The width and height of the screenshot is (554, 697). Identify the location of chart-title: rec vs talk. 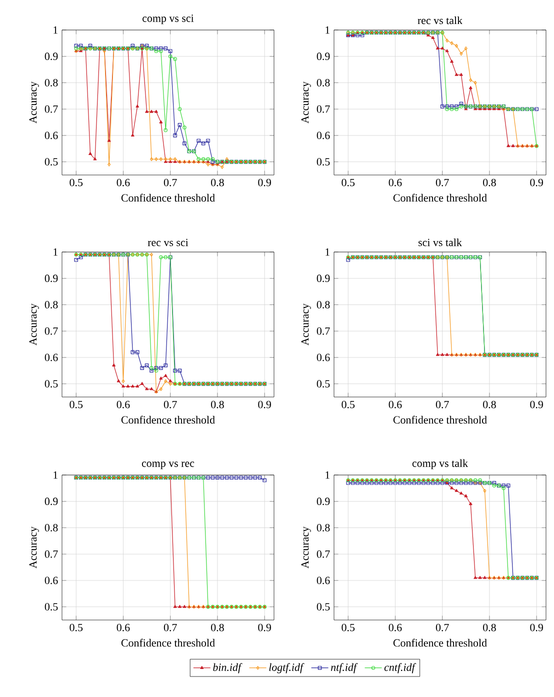
(440, 20).